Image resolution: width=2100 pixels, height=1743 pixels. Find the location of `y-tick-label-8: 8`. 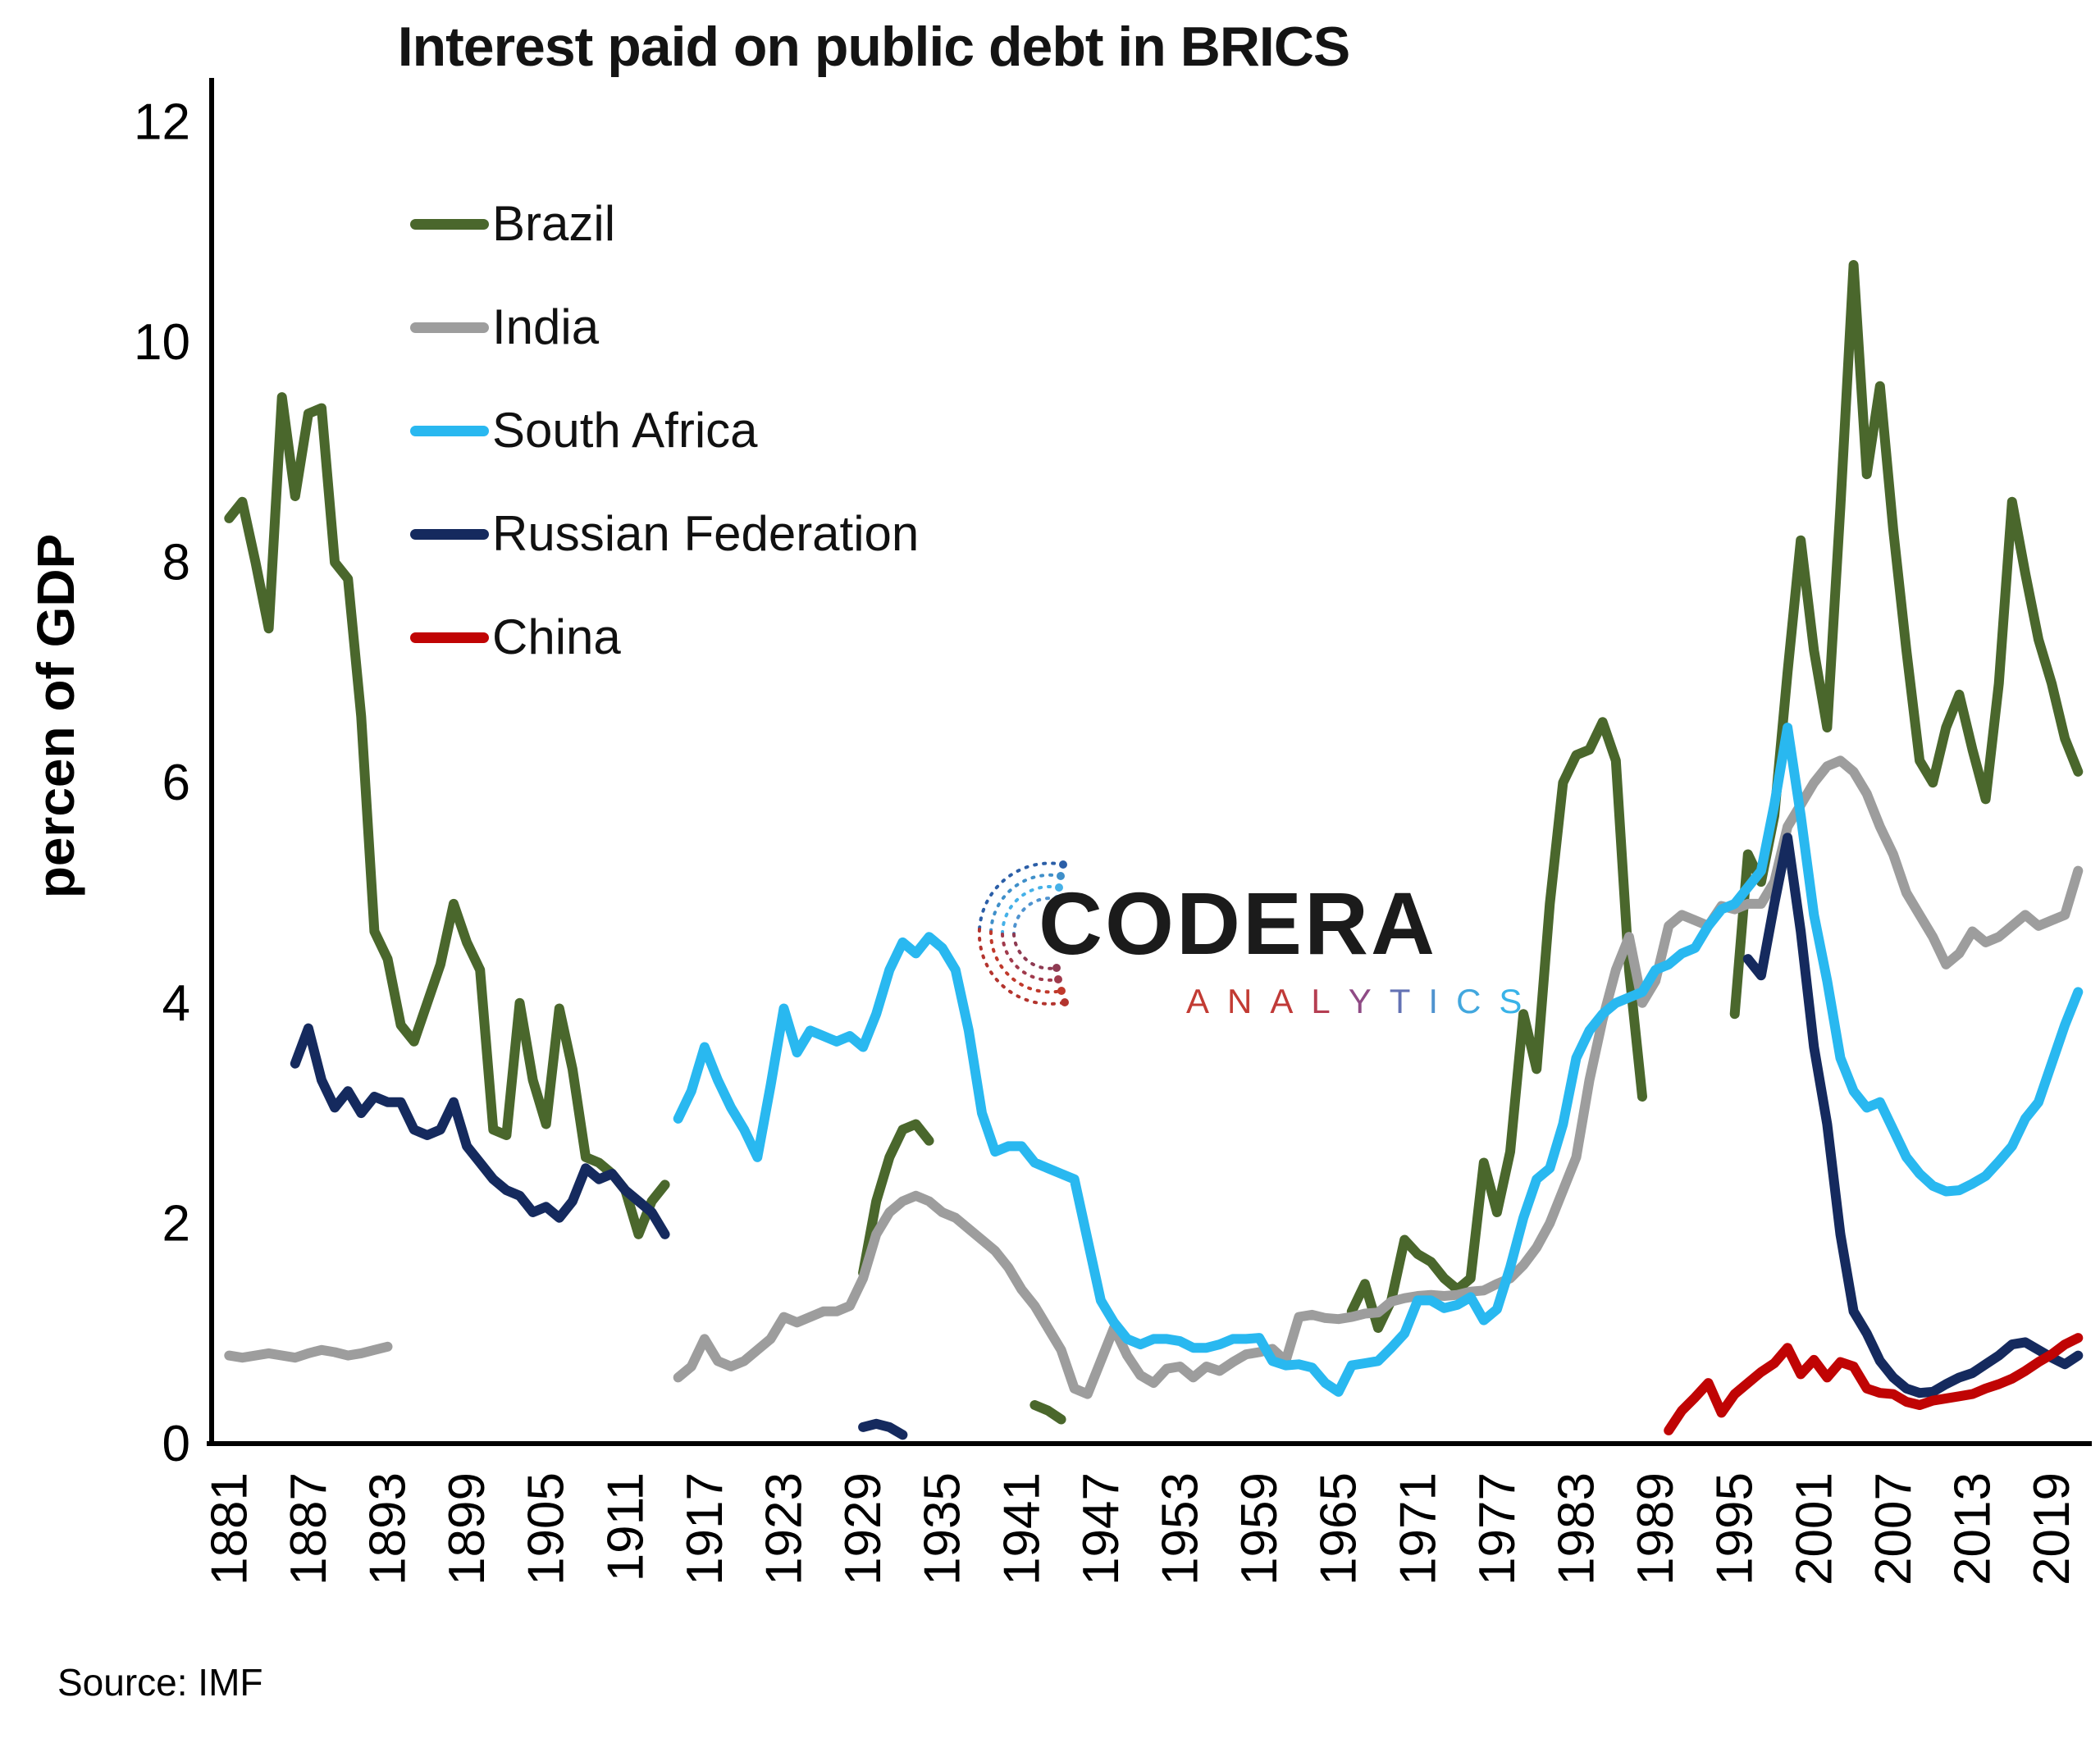

y-tick-label-8: 8 is located at coordinates (176, 563).